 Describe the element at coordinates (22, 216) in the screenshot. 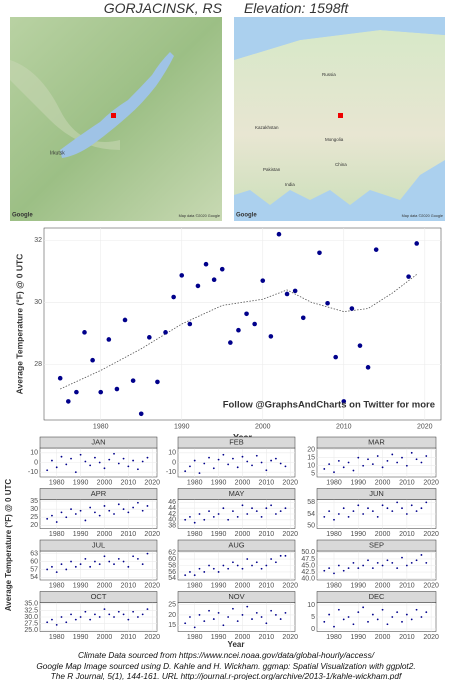

I see `map-logo: Google` at that location.